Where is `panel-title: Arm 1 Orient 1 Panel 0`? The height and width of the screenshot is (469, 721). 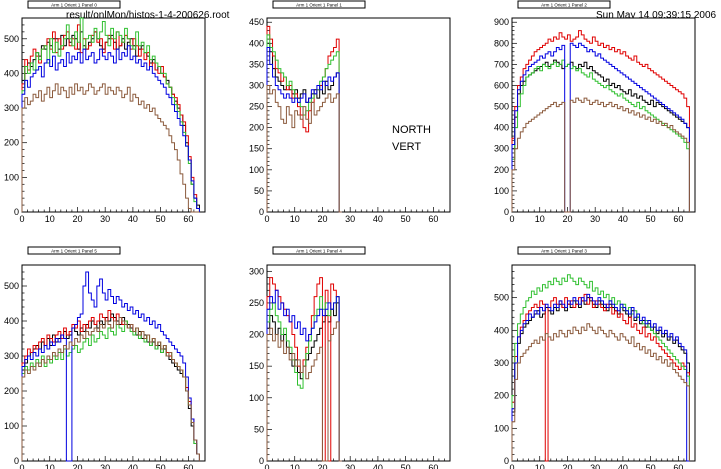 panel-title: Arm 1 Orient 1 Panel 0 is located at coordinates (74, 5).